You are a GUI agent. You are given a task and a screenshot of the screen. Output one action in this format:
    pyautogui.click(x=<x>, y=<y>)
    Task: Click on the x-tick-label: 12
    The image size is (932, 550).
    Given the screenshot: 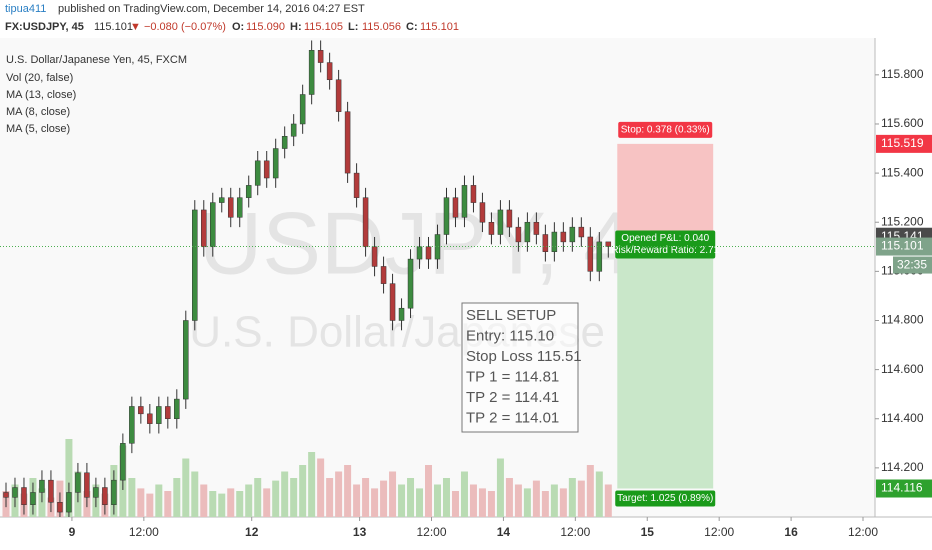 What is the action you would take?
    pyautogui.click(x=252, y=532)
    